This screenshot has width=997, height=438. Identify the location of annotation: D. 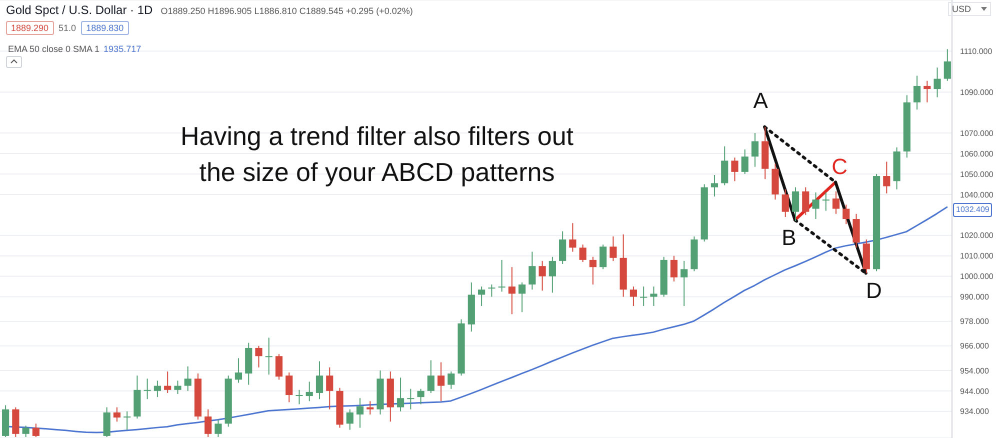
(873, 291).